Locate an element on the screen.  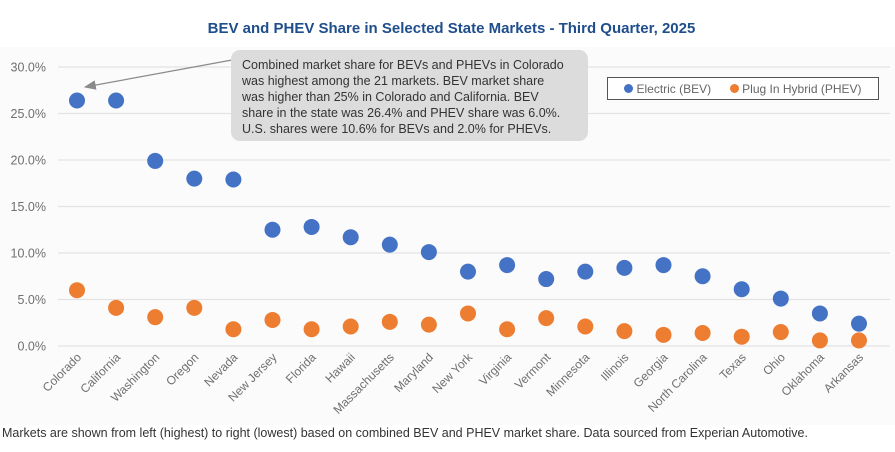
y-tick-label: 25.0% is located at coordinates (28, 114).